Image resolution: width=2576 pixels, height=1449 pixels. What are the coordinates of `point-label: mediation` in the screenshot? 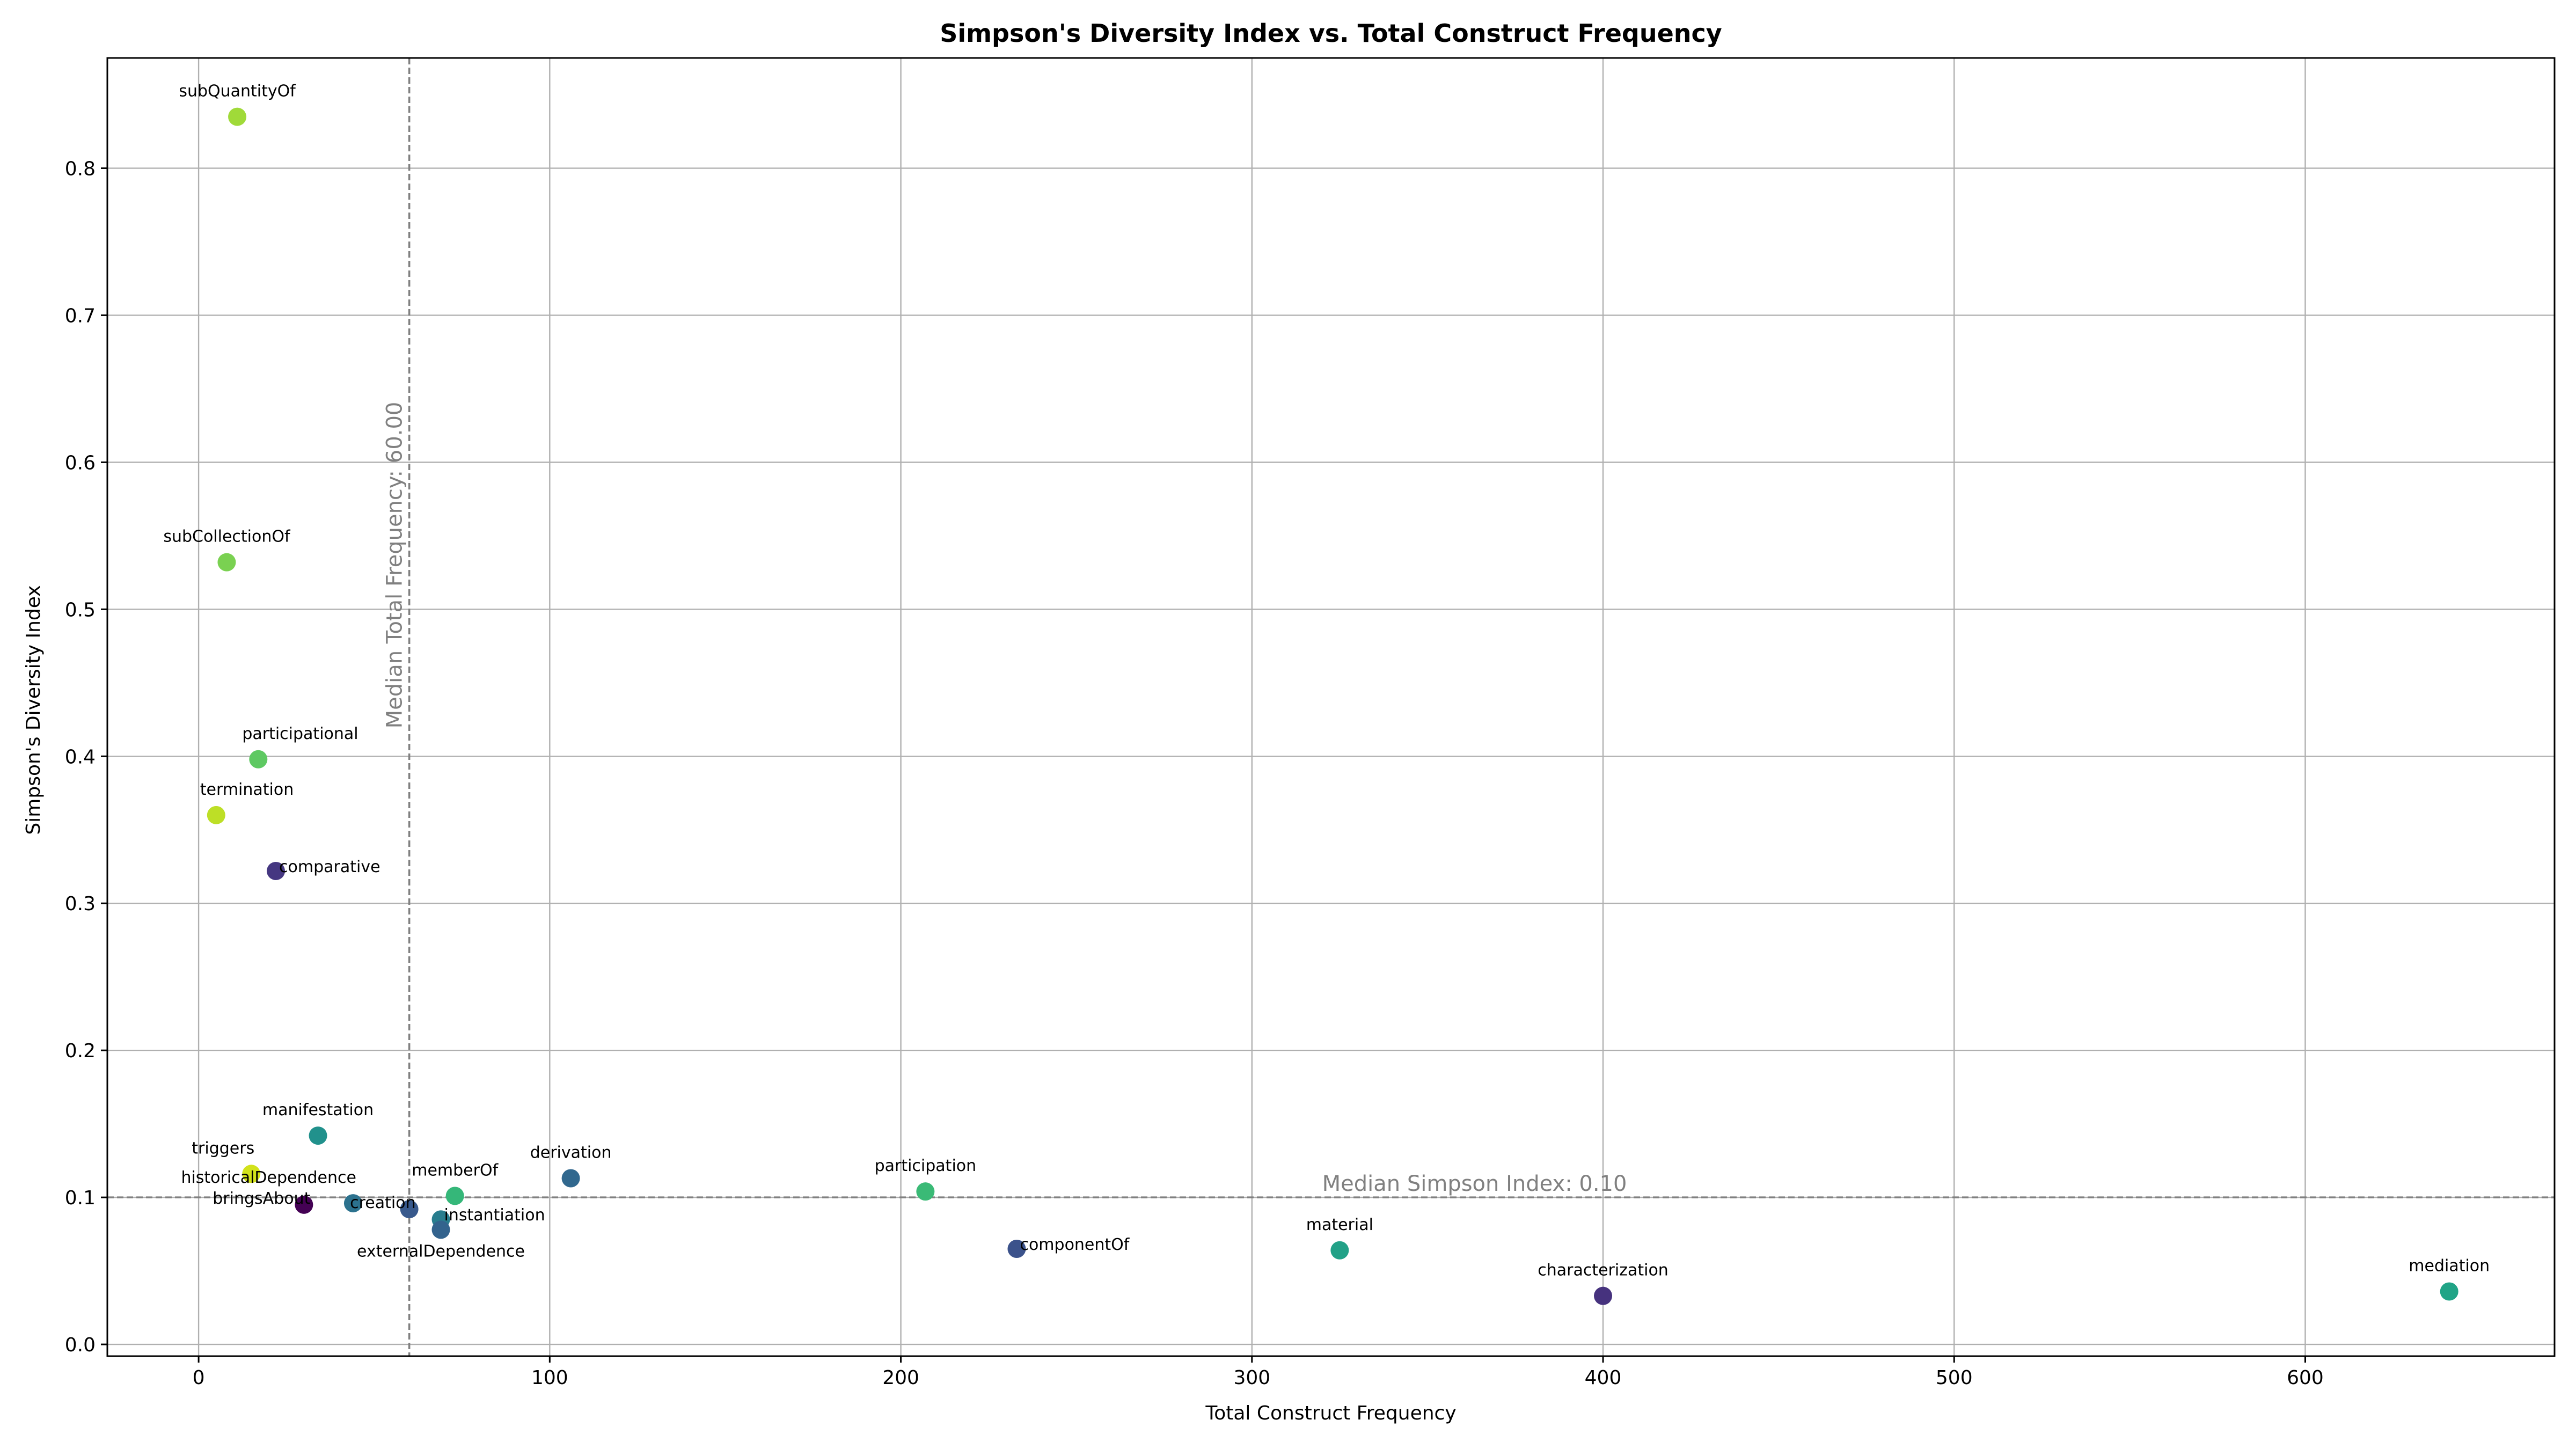 It's located at (2449, 1265).